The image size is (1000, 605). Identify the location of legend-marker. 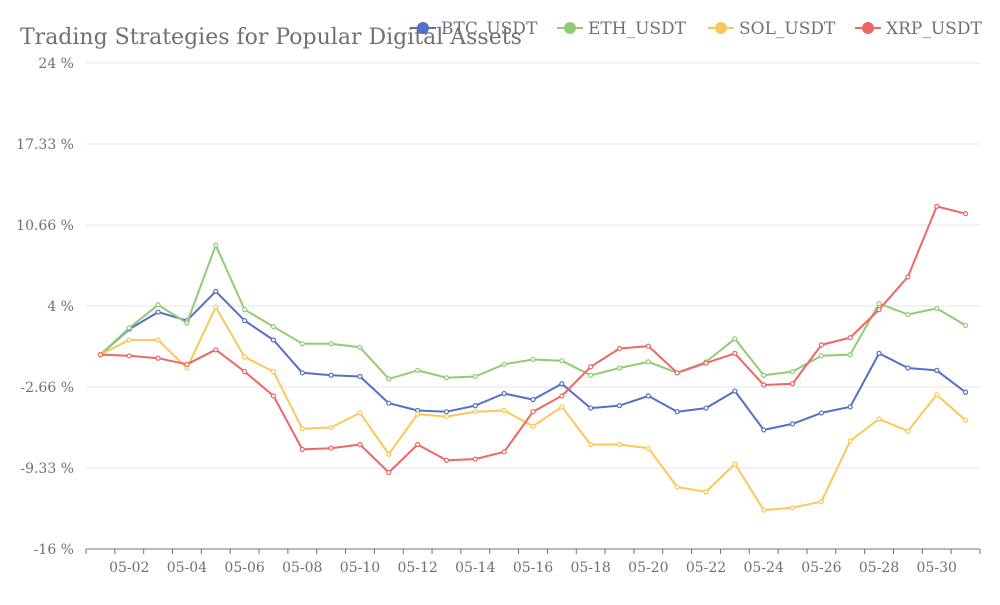
(570, 28).